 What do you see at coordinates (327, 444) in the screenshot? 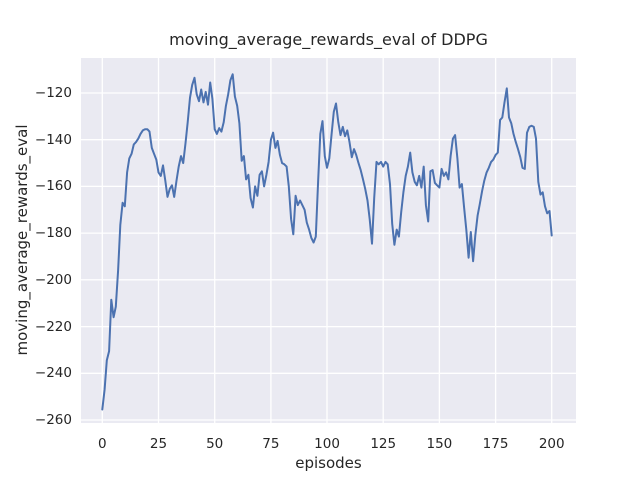
I see `x-tick-label: 100` at bounding box center [327, 444].